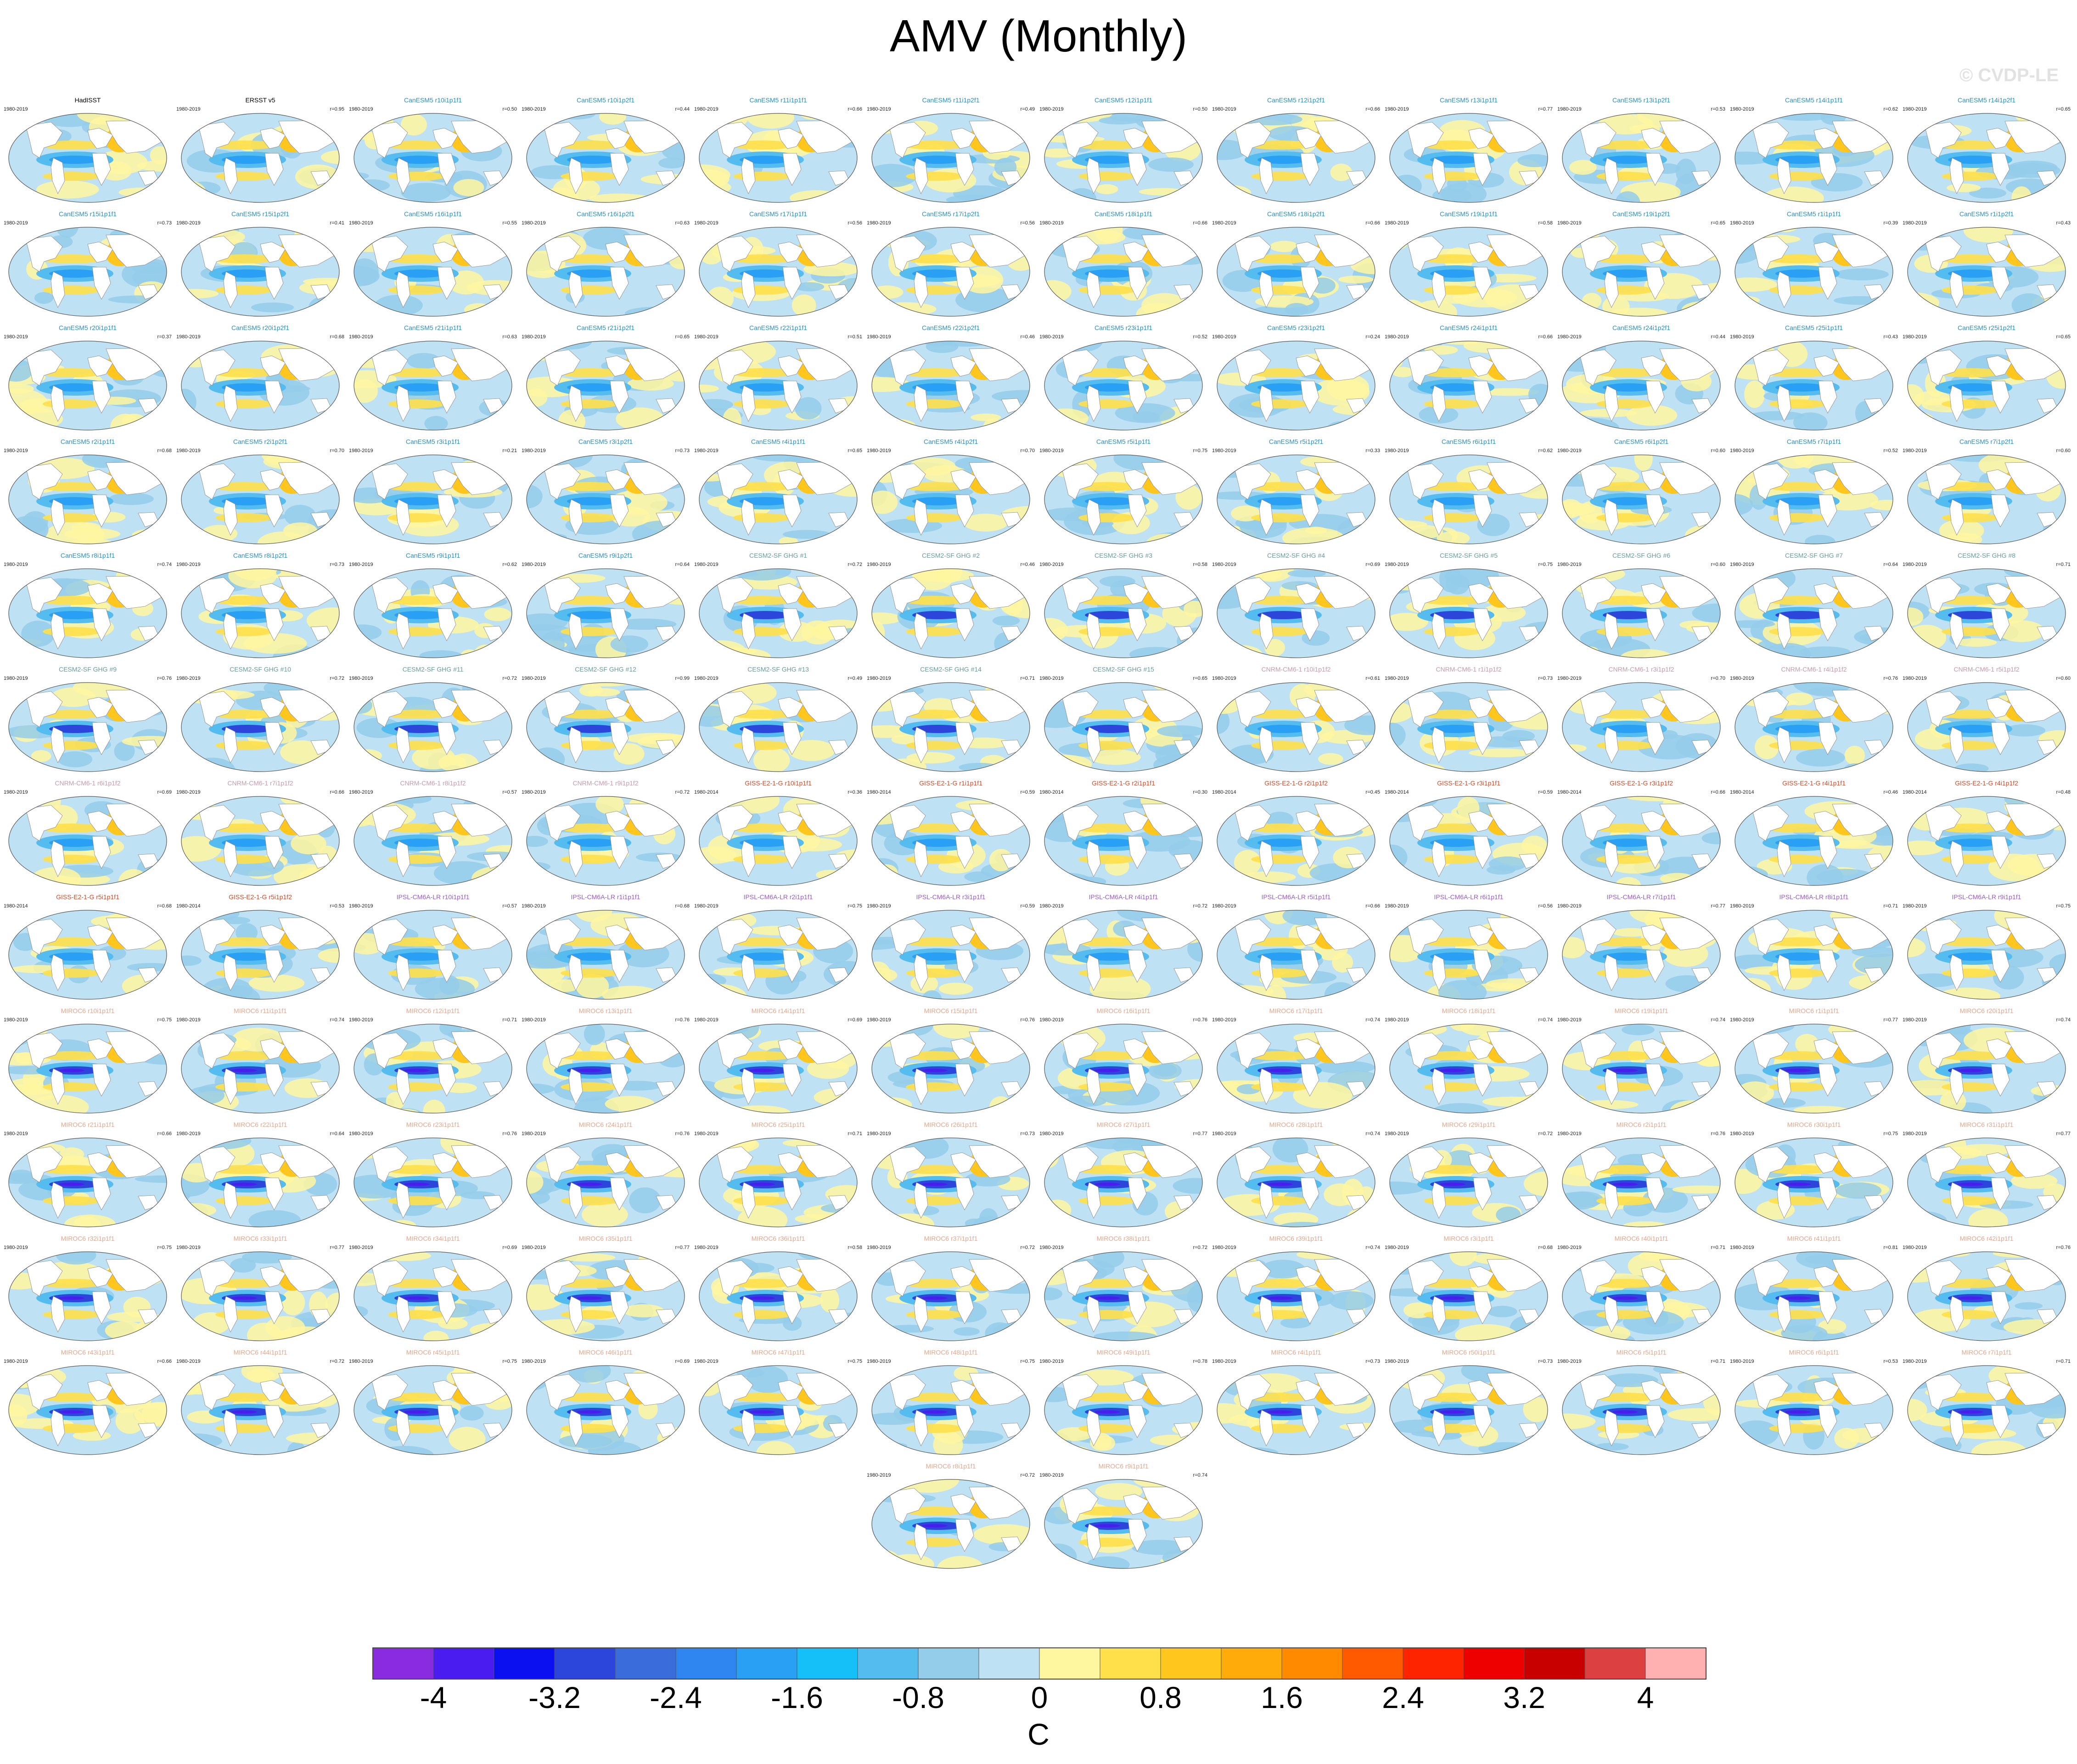 The height and width of the screenshot is (1764, 2077). Describe the element at coordinates (510, 109) in the screenshot. I see `panel-correlation: r=0.50` at that location.